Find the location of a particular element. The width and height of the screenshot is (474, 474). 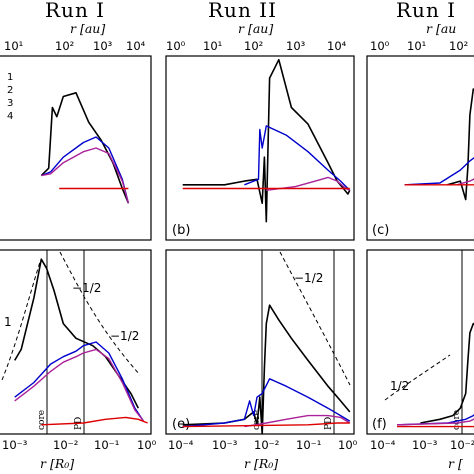

panel-frame-c is located at coordinates (420, 148).